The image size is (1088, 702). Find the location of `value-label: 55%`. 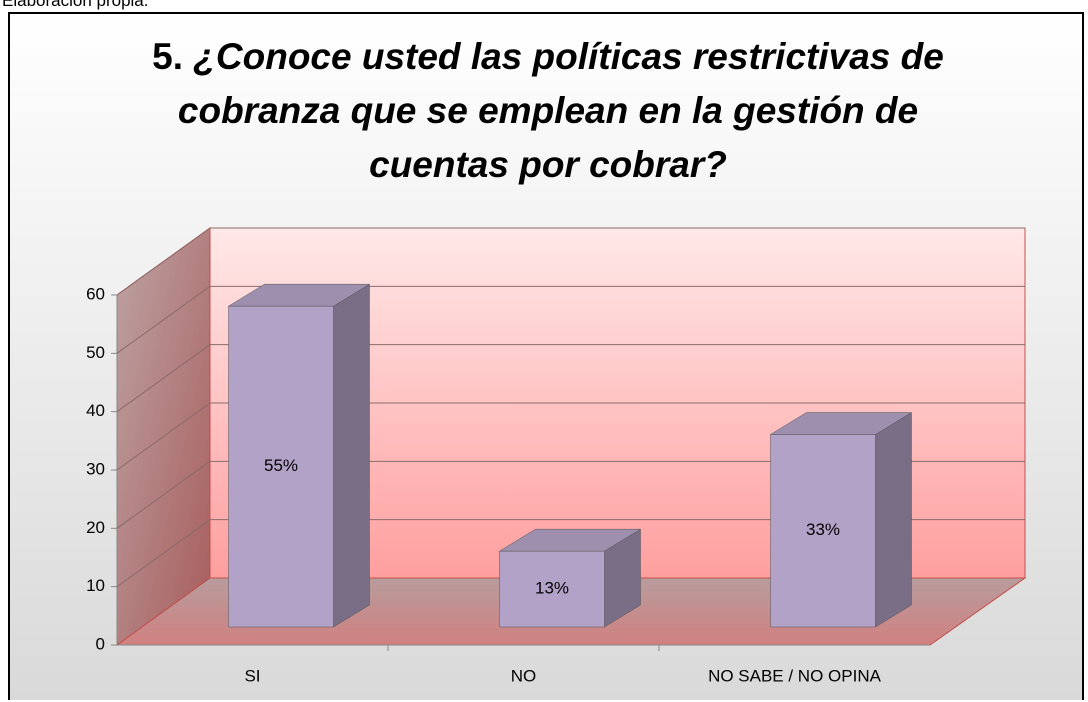

value-label: 55% is located at coordinates (281, 465).